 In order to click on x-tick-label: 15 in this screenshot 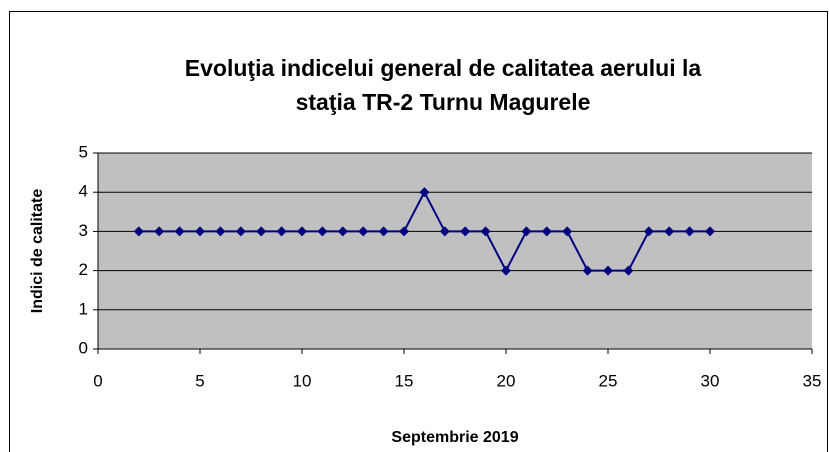, I will do `click(404, 380)`.